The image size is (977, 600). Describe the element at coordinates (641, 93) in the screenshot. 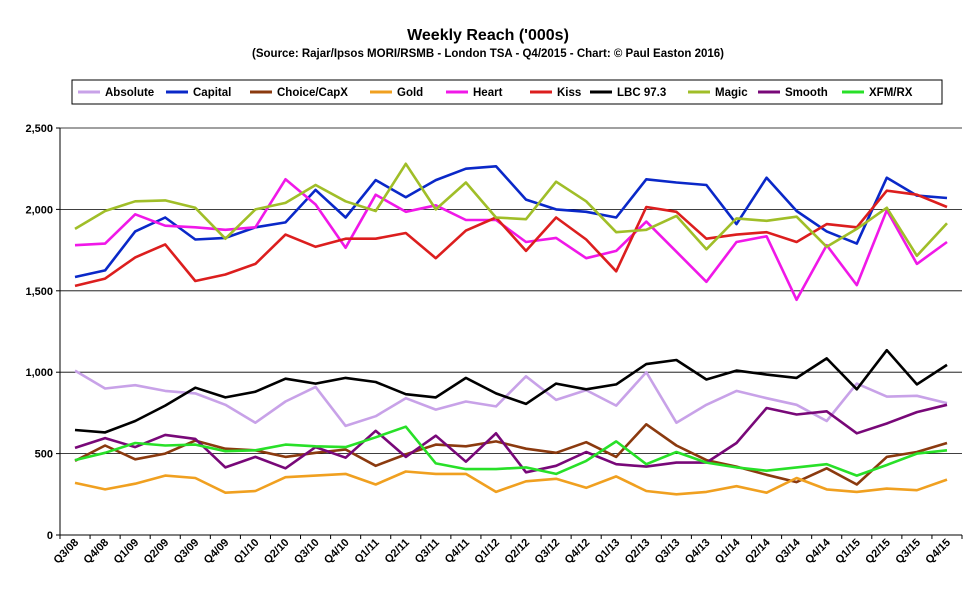

I see `legend-label-lbc-97-3: LBC 97.3` at that location.